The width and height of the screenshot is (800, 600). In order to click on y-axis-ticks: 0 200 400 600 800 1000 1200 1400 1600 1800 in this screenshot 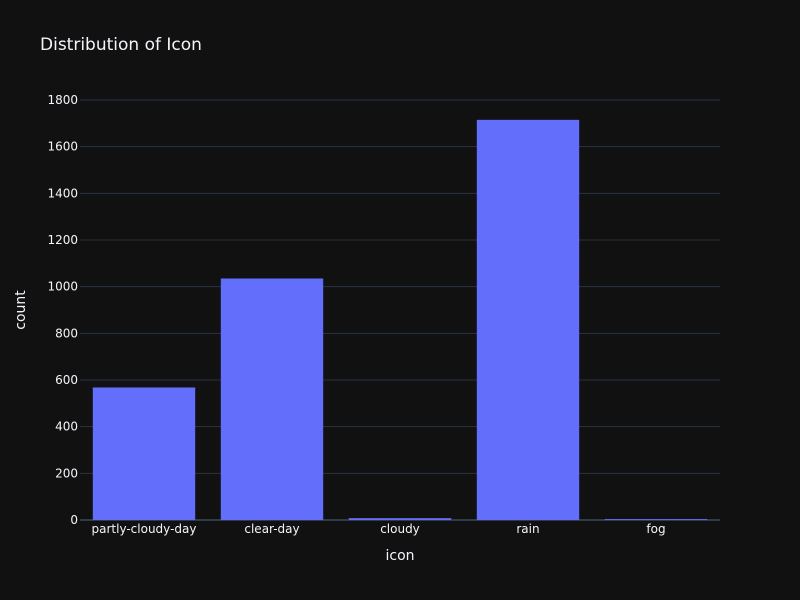, I will do `click(62, 310)`.